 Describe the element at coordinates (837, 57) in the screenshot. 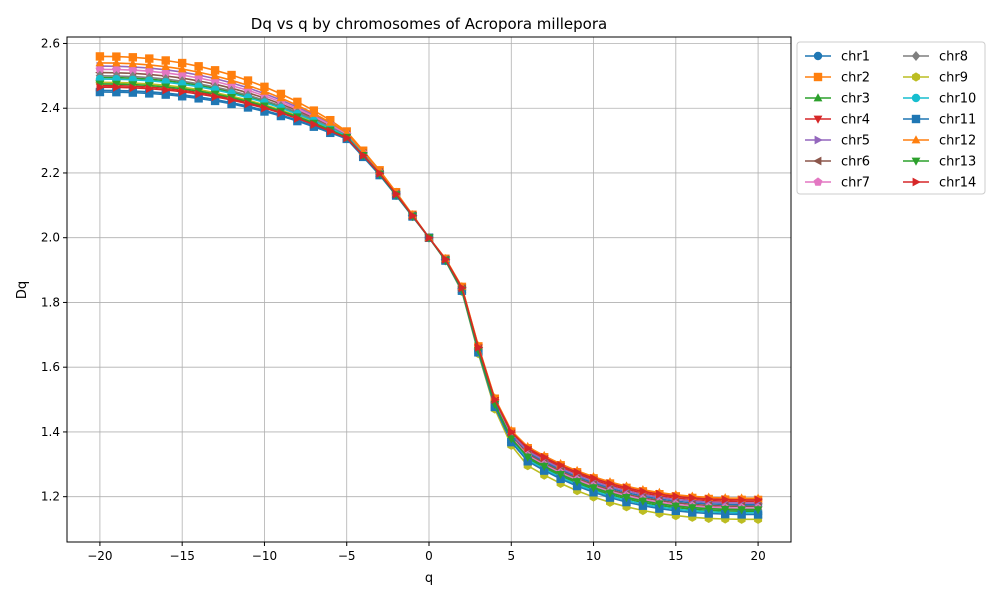

I see `legend-item: chr1` at that location.